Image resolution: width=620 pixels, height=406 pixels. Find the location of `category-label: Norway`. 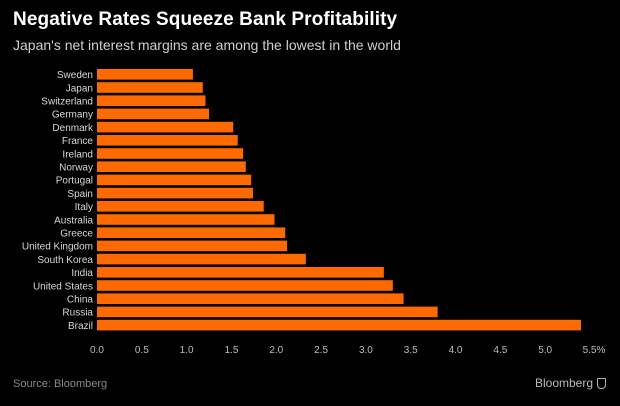

category-label: Norway is located at coordinates (76, 168).